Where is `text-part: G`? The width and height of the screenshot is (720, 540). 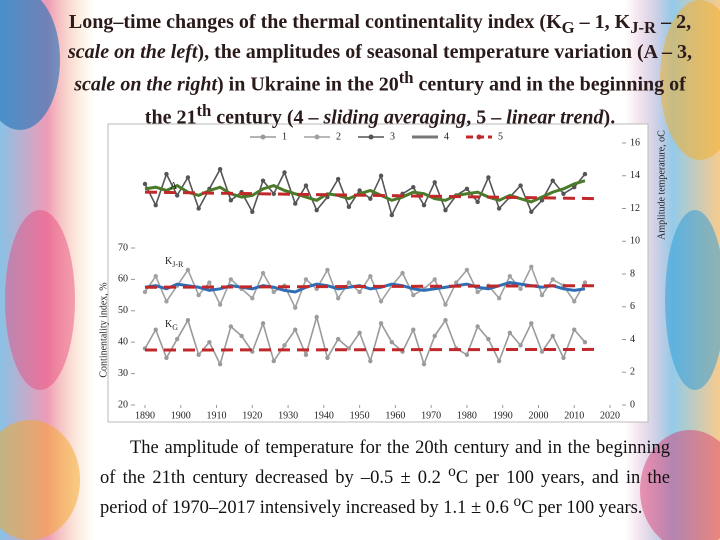 text-part: G is located at coordinates (568, 27).